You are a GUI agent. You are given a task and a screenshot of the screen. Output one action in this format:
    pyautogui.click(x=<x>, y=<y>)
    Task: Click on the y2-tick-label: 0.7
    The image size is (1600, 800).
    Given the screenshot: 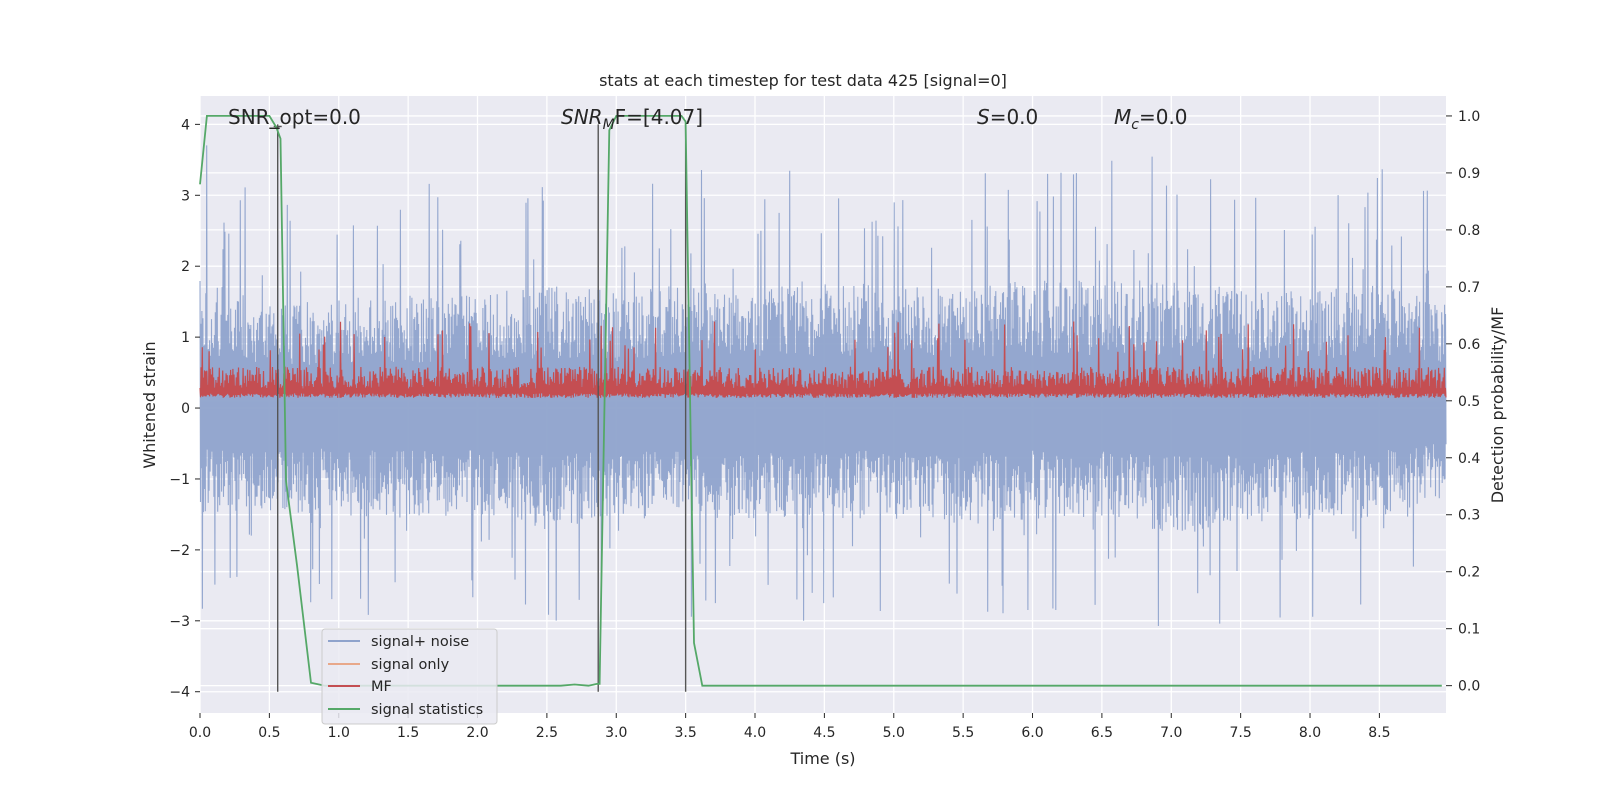 What is the action you would take?
    pyautogui.click(x=1469, y=288)
    